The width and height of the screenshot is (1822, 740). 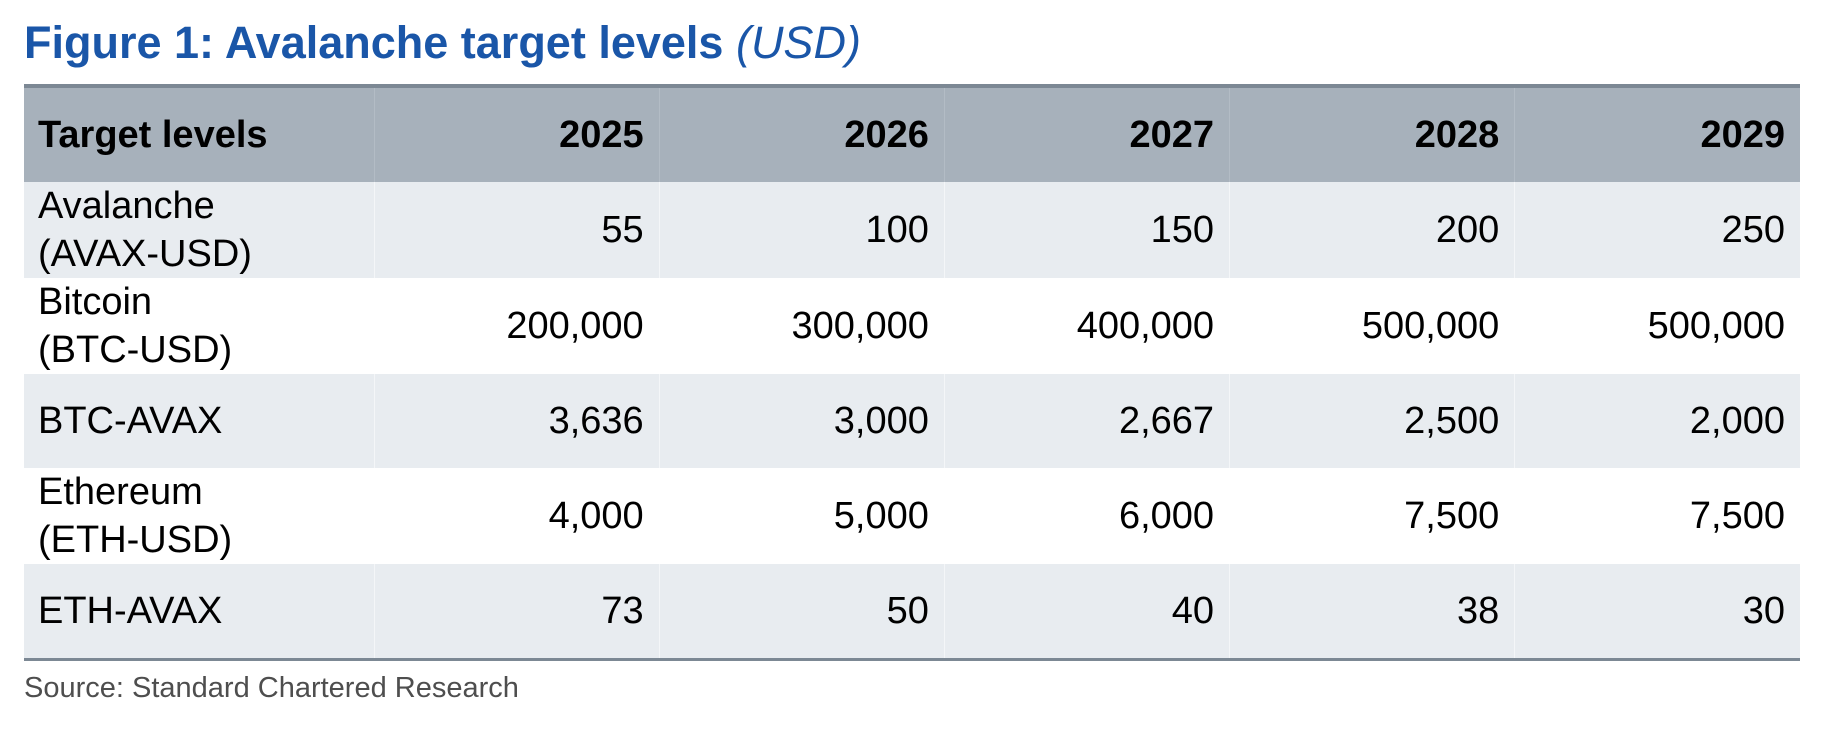 What do you see at coordinates (1086, 516) in the screenshot?
I see `value-cell: 6,000` at bounding box center [1086, 516].